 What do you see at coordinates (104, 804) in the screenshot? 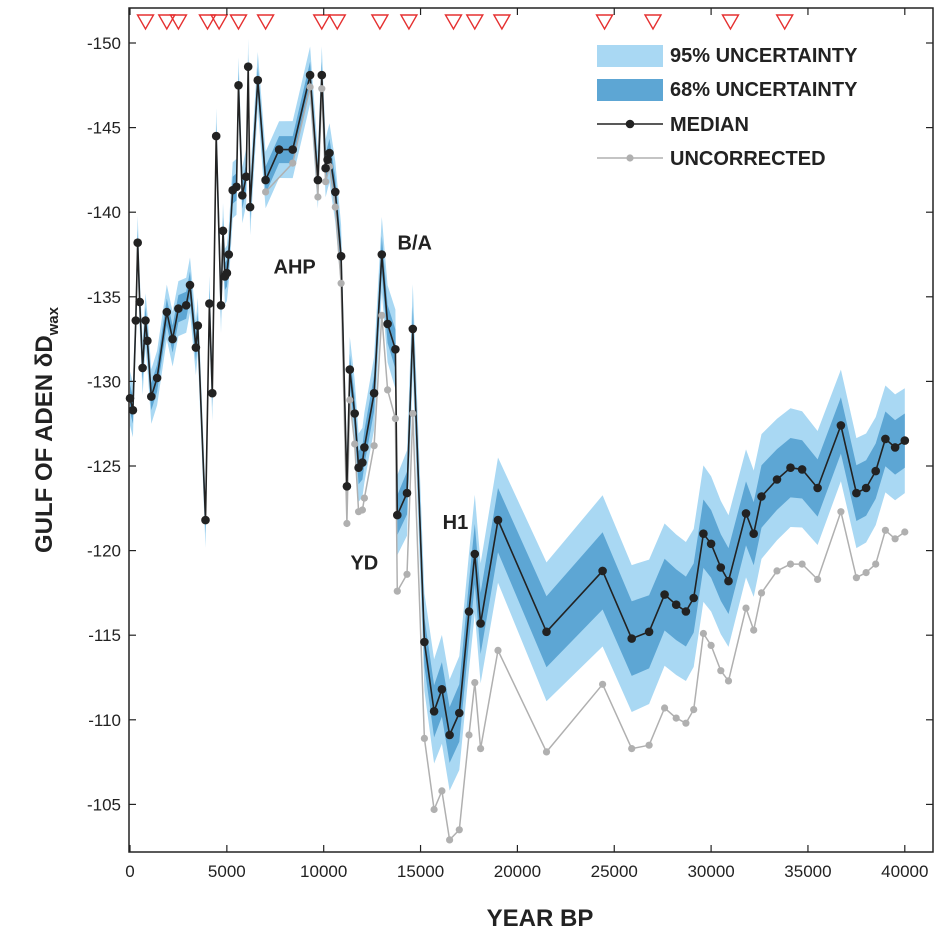
I see `y-tick-label: -105` at bounding box center [104, 804].